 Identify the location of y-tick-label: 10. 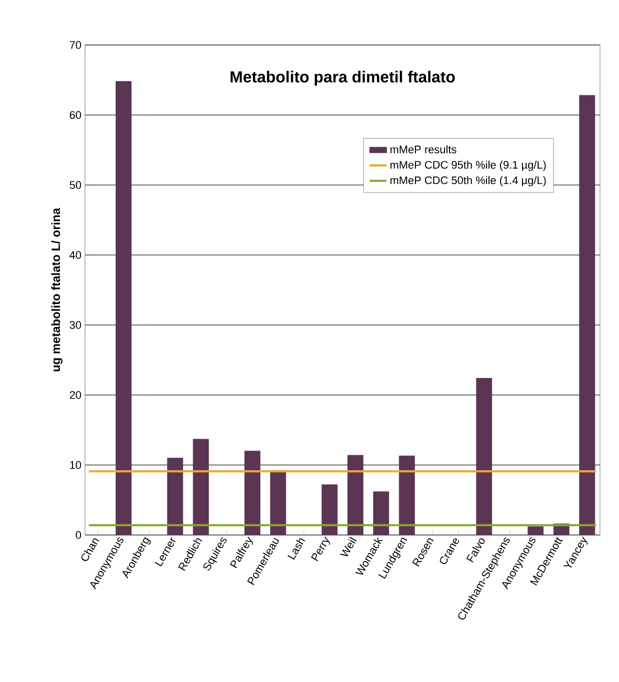
(76, 465).